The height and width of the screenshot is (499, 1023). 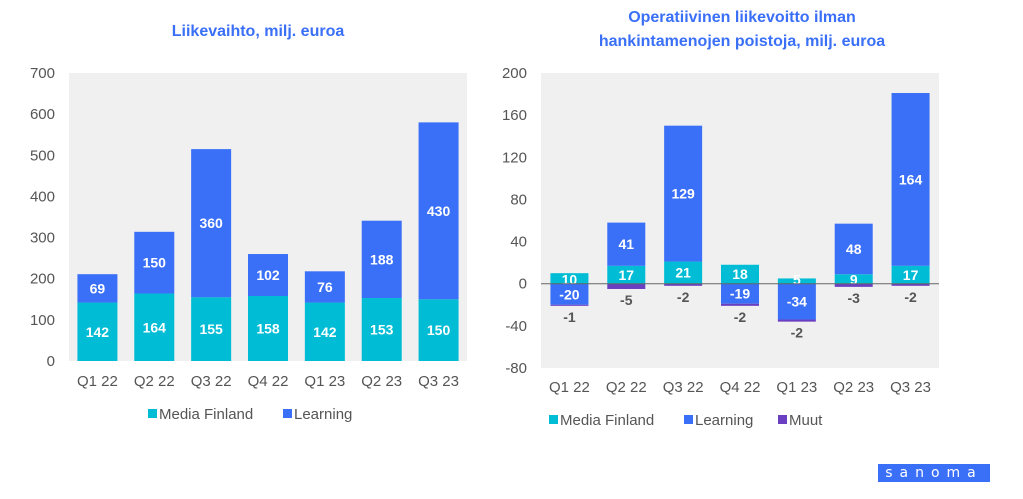 I want to click on chart1-y-tick-label: 600, so click(x=42, y=114).